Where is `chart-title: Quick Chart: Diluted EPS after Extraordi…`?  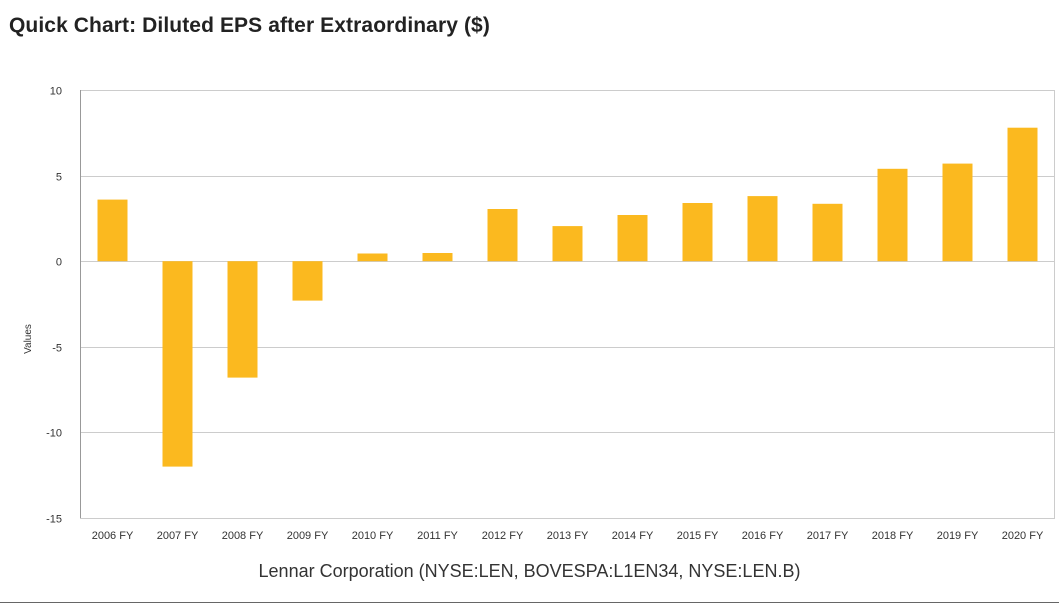
chart-title: Quick Chart: Diluted EPS after Extraordi… is located at coordinates (249, 25).